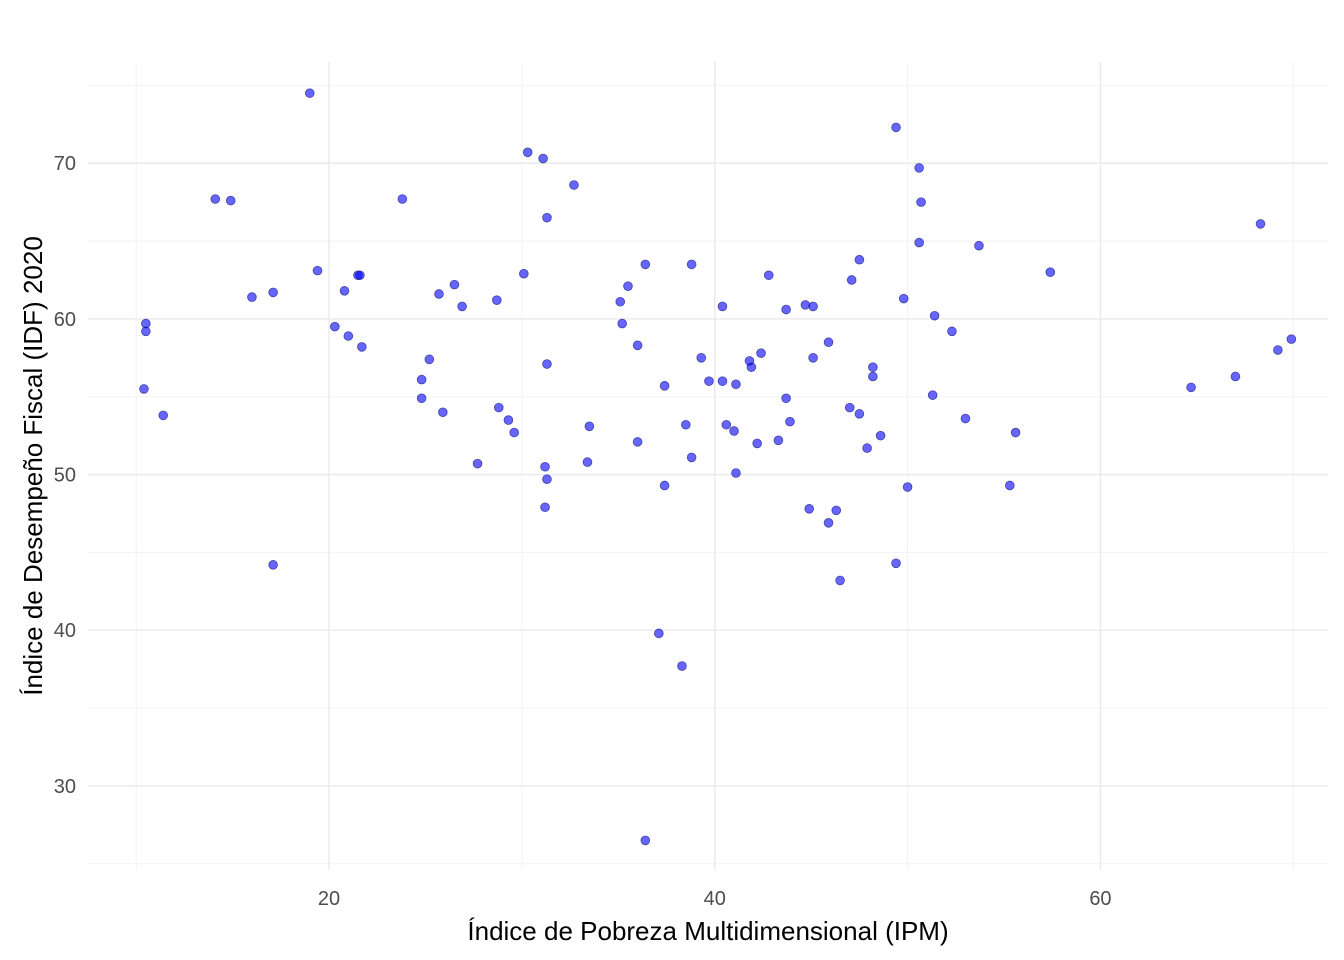 This screenshot has width=1344, height=960. I want to click on y-tick-label: 60, so click(65, 320).